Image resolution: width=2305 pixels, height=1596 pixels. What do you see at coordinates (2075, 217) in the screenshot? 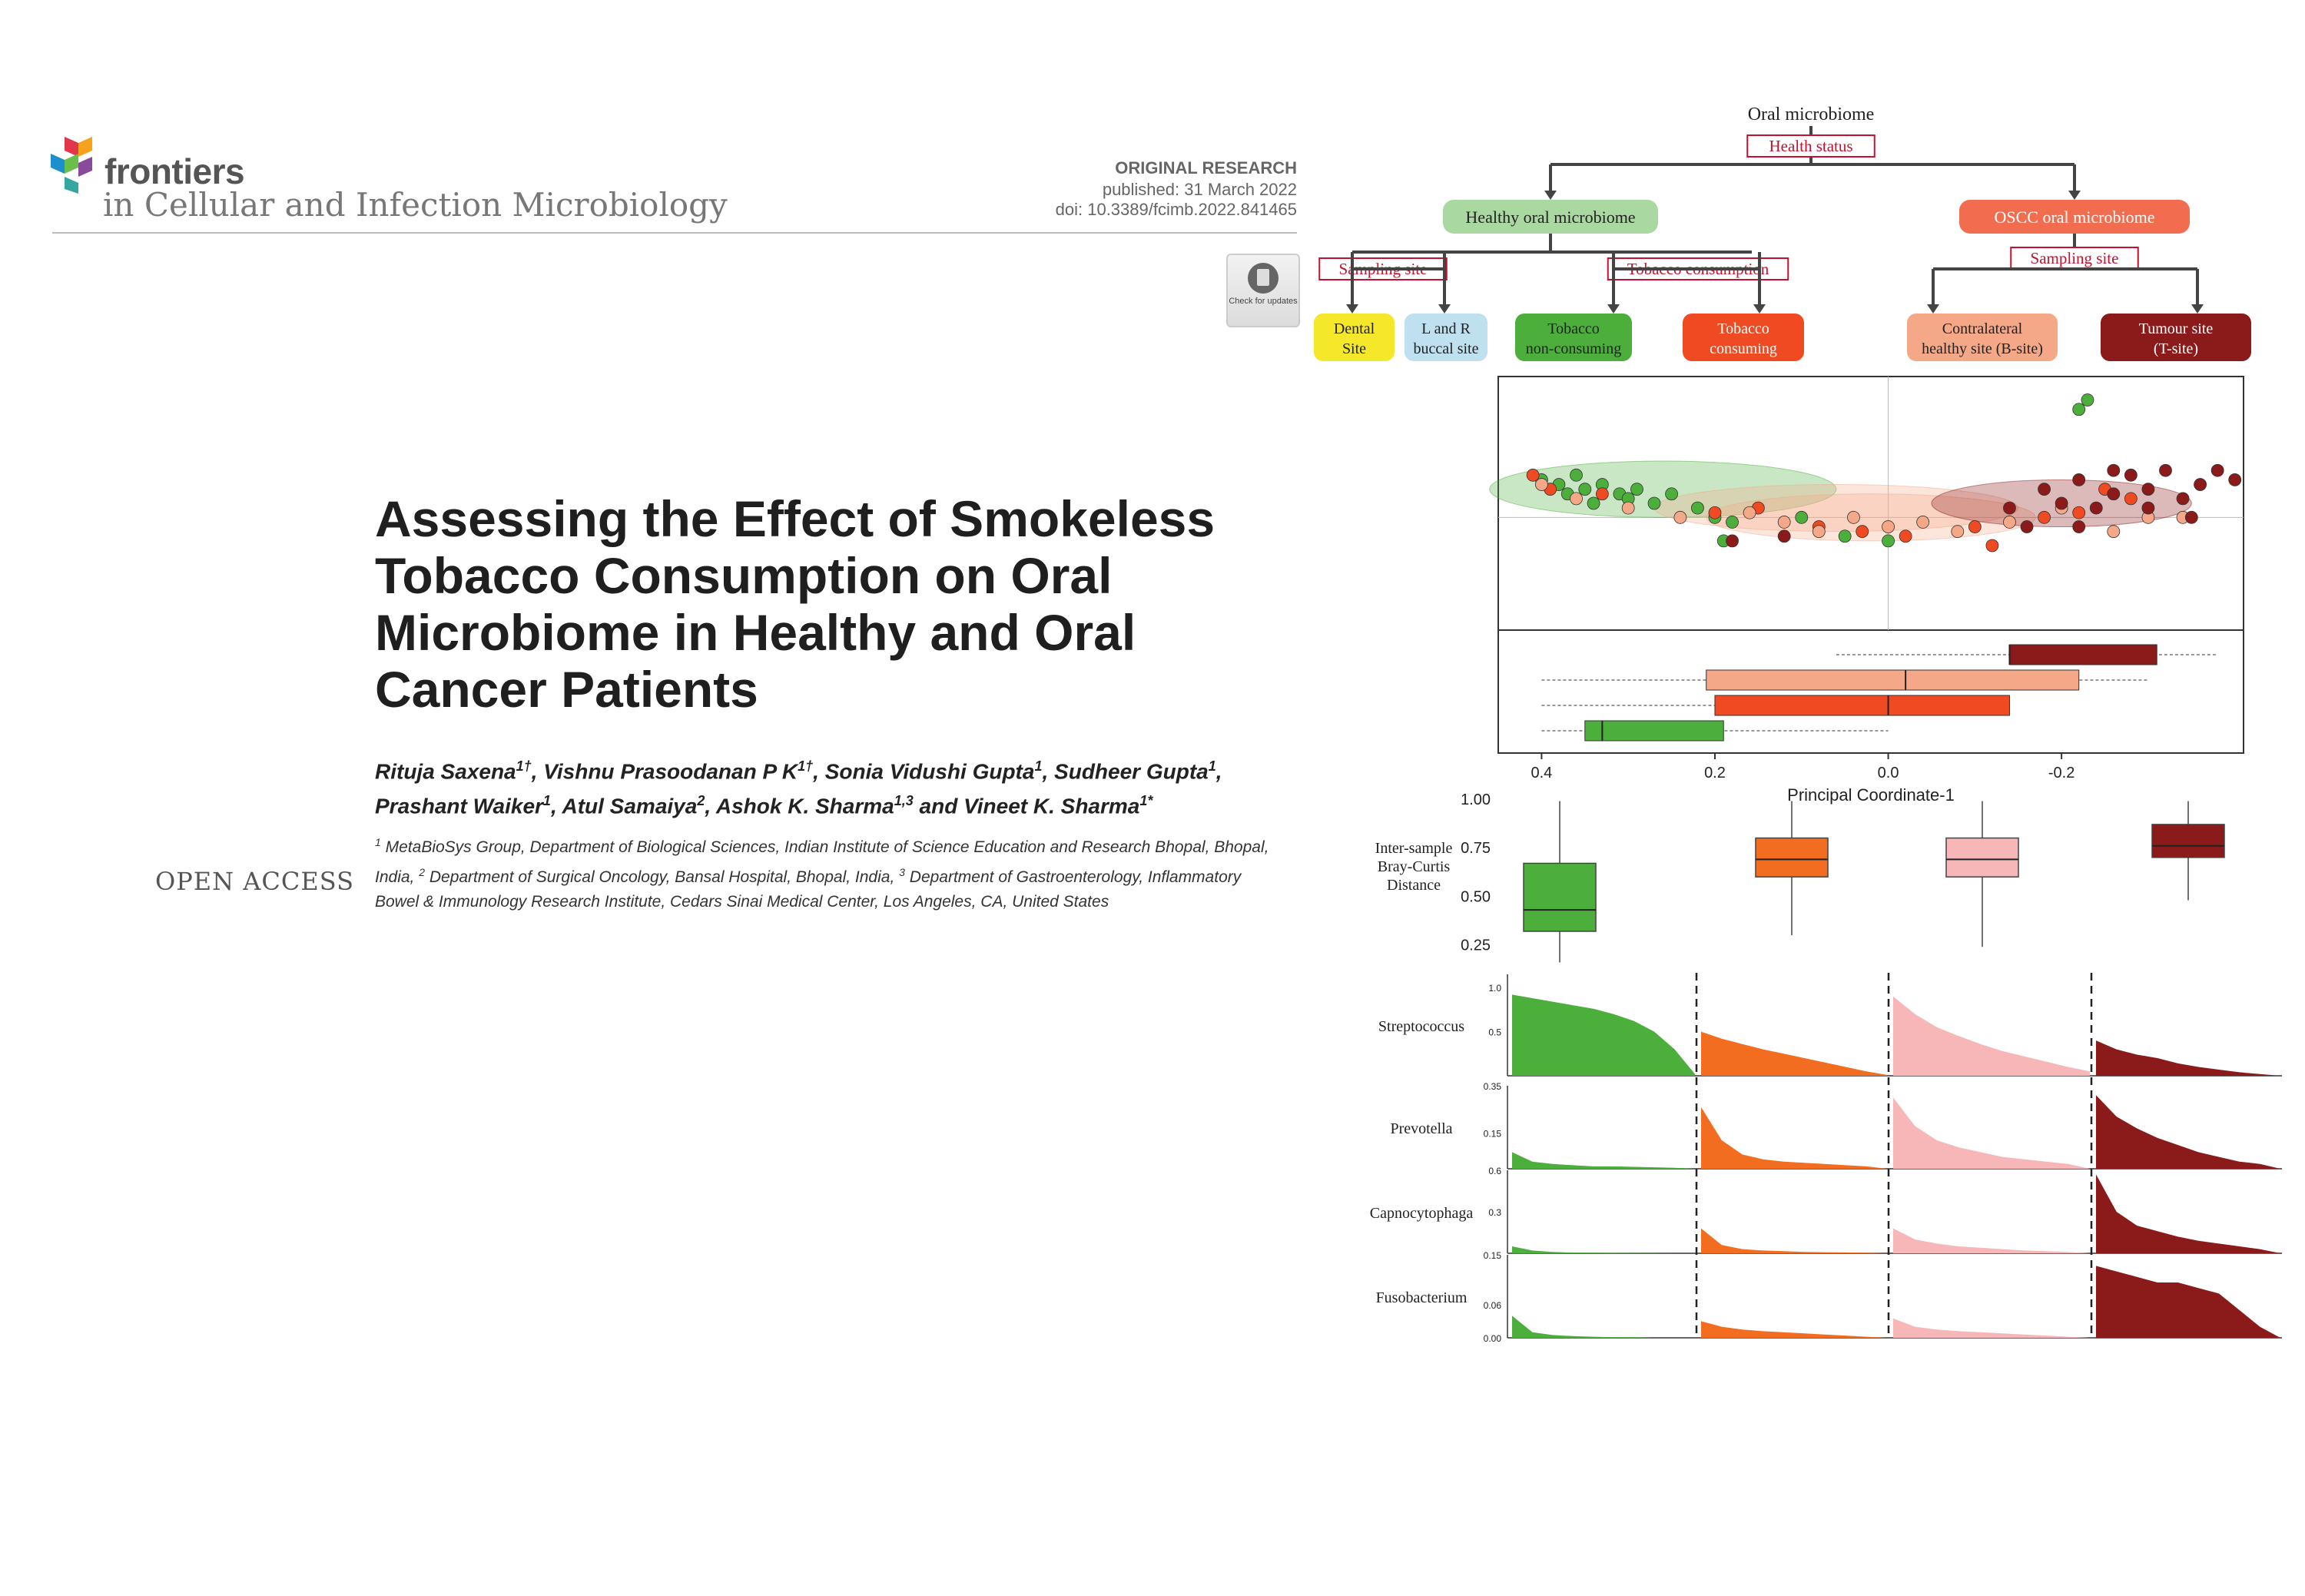
I see `oscc-node-label: OSCC oral microbiome` at bounding box center [2075, 217].